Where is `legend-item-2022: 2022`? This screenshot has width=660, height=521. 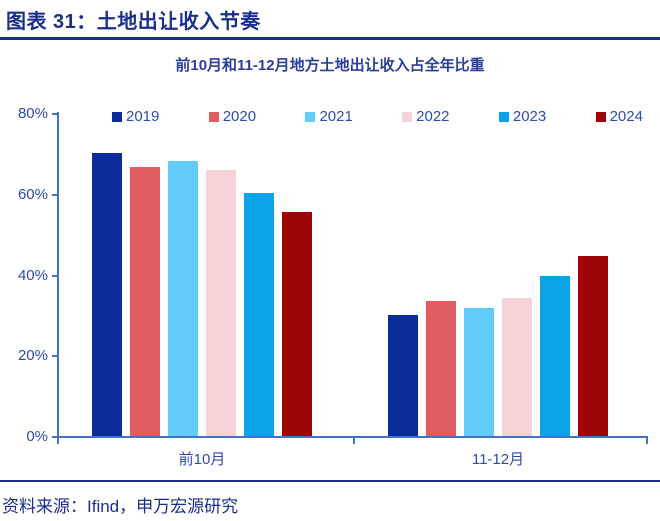 legend-item-2022: 2022 is located at coordinates (426, 116).